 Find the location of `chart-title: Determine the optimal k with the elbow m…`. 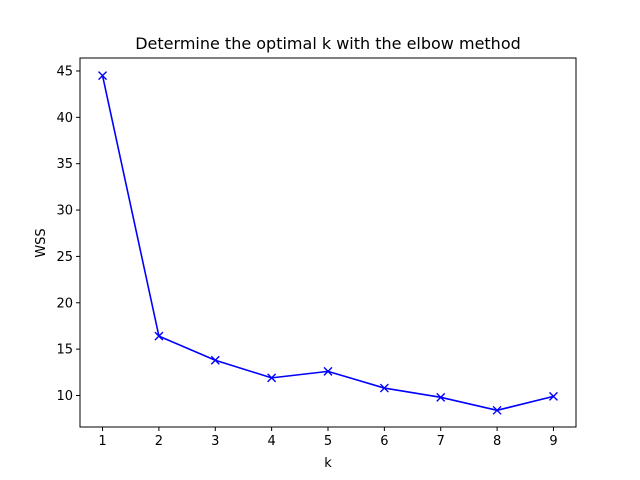

chart-title: Determine the optimal k with the elbow m… is located at coordinates (328, 43).